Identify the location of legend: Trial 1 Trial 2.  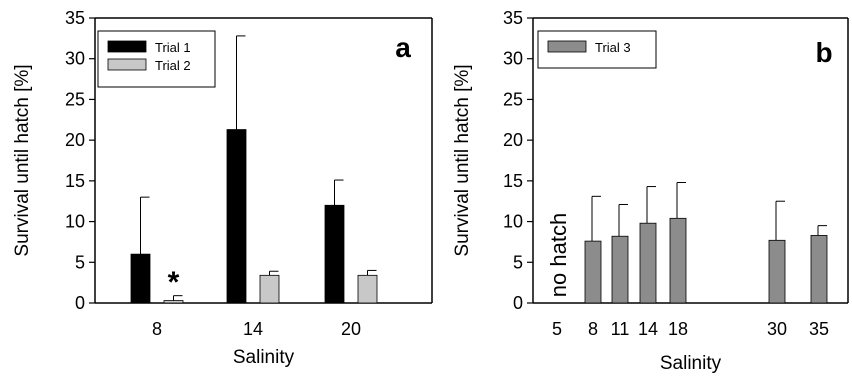
(156, 59).